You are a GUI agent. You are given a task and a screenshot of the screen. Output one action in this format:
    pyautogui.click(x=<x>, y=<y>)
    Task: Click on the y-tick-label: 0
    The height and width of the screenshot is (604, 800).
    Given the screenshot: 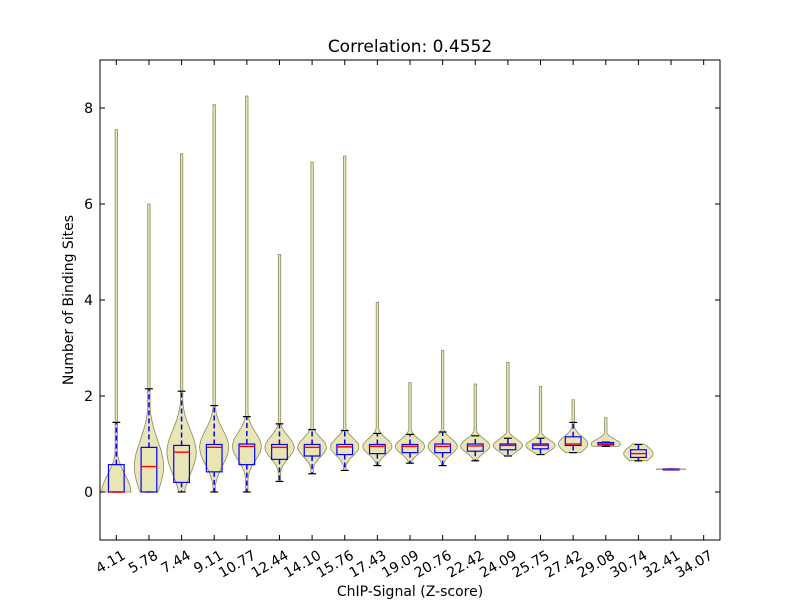 What is the action you would take?
    pyautogui.click(x=88, y=493)
    